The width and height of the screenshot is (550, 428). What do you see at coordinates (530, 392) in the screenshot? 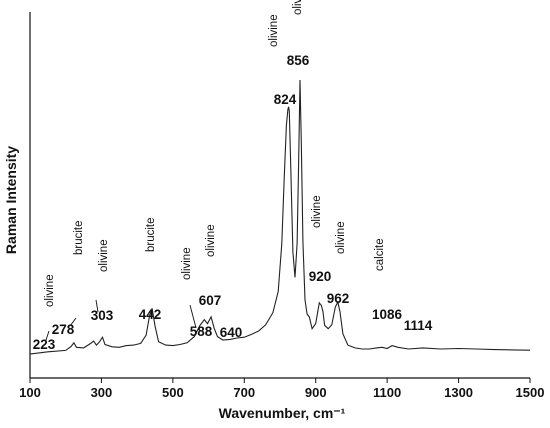
I see `x-tick-label: 1500` at bounding box center [530, 392].